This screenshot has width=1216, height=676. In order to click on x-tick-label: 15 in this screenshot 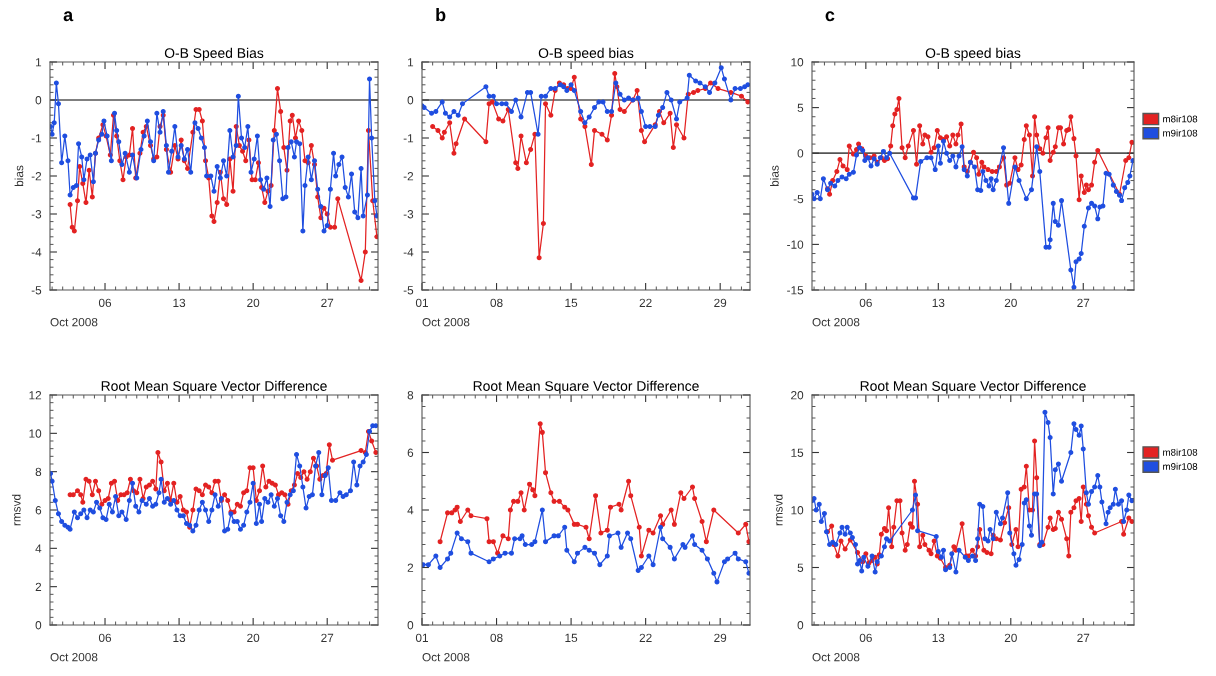, I will do `click(571, 302)`.